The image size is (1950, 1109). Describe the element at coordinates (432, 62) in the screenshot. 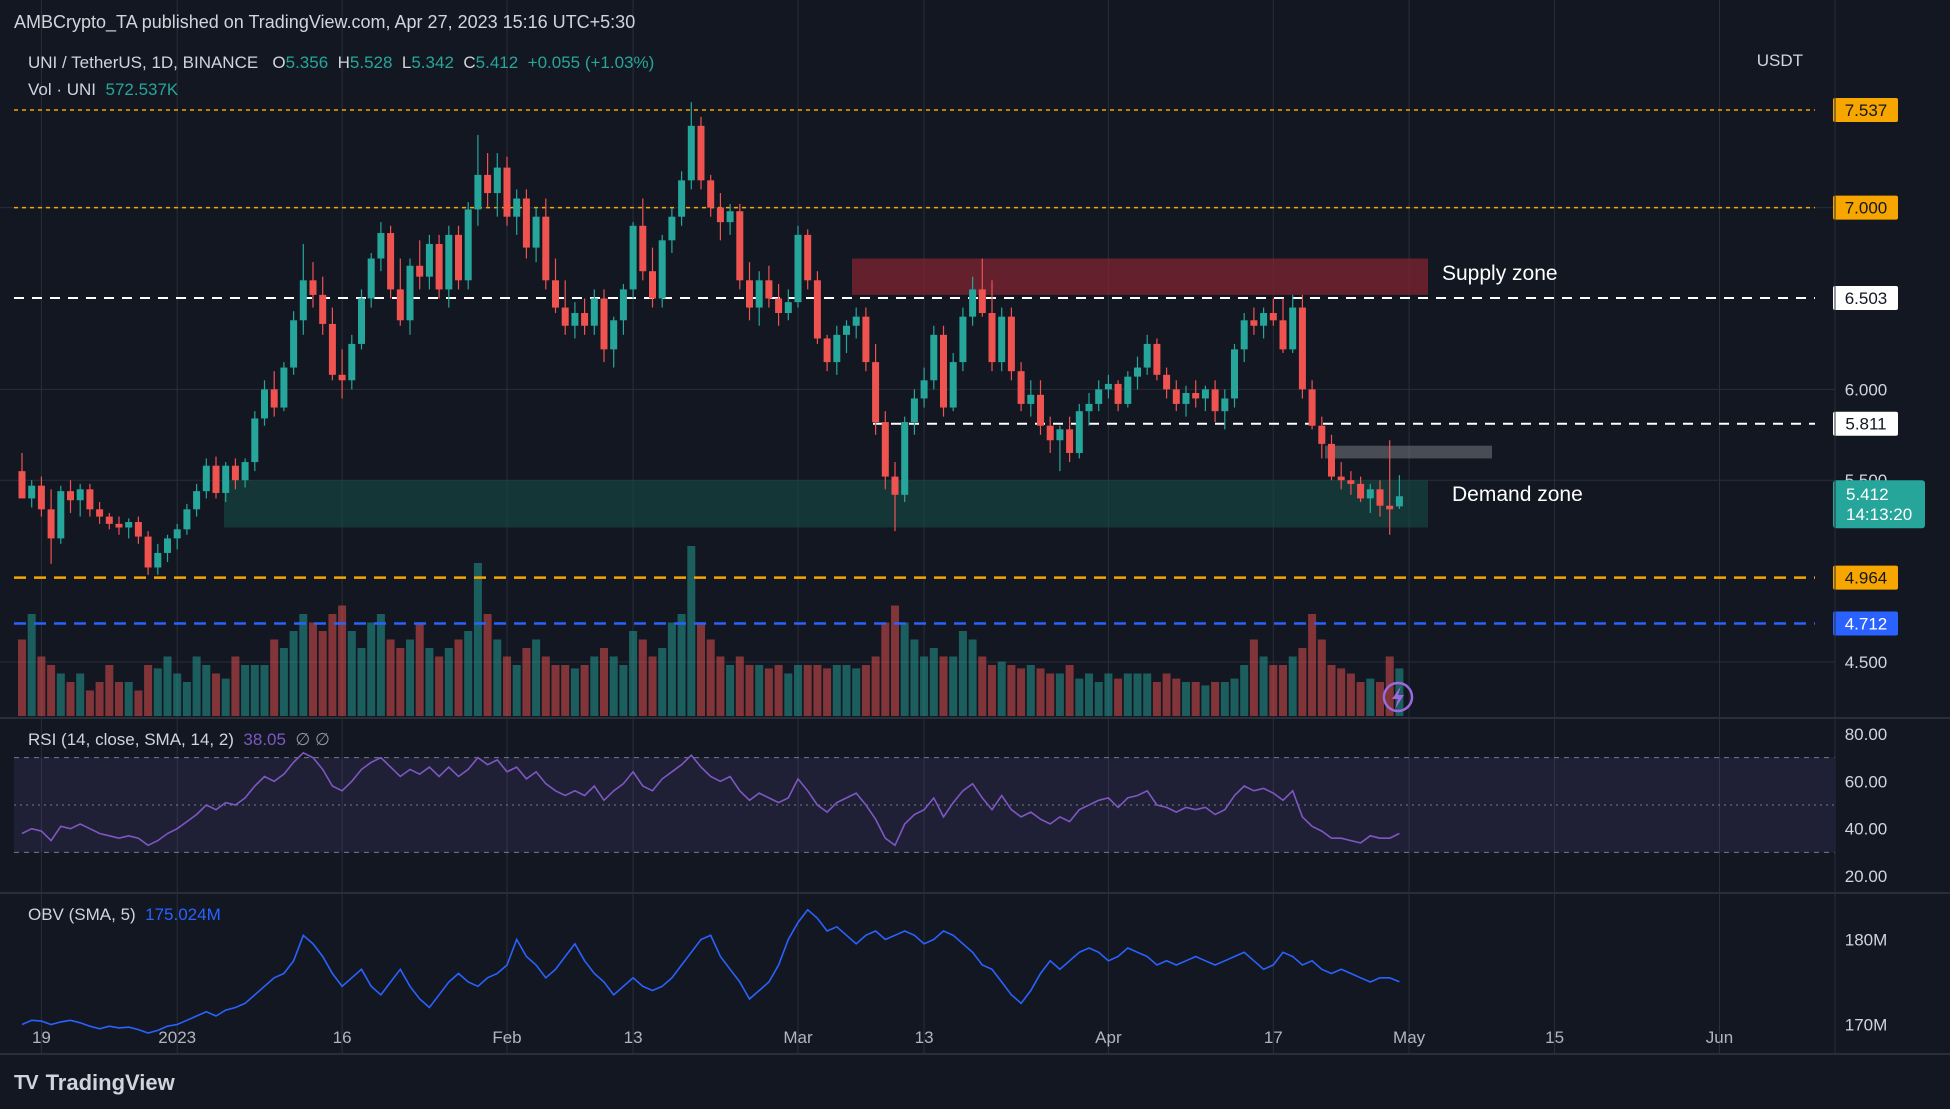

I see `low-value: 5.342` at that location.